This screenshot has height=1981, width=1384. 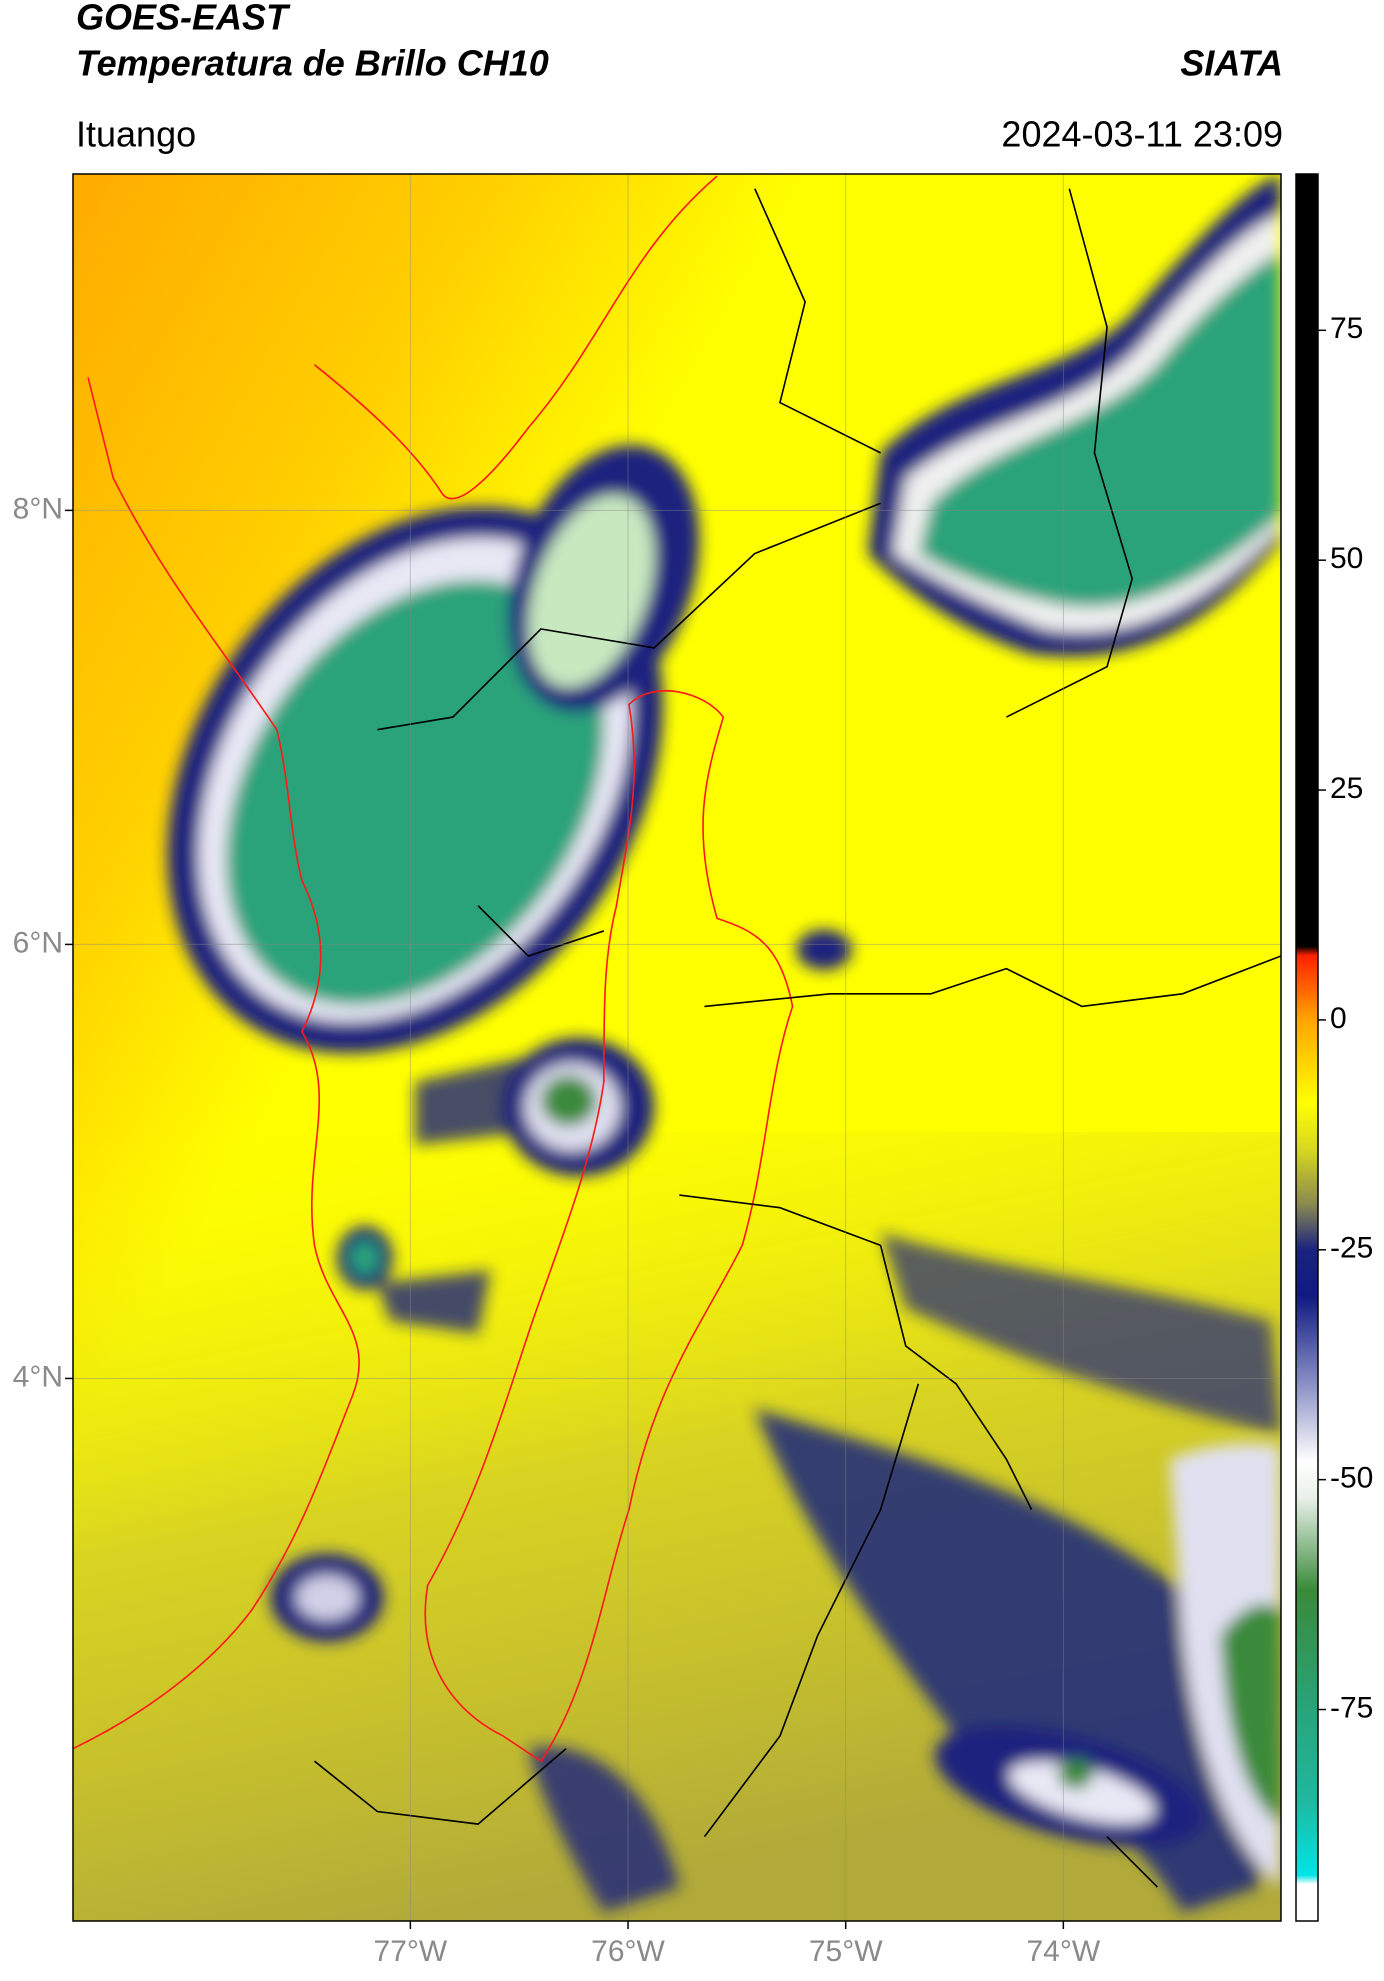 What do you see at coordinates (1346, 558) in the screenshot?
I see `colorbar-tick-label: 50` at bounding box center [1346, 558].